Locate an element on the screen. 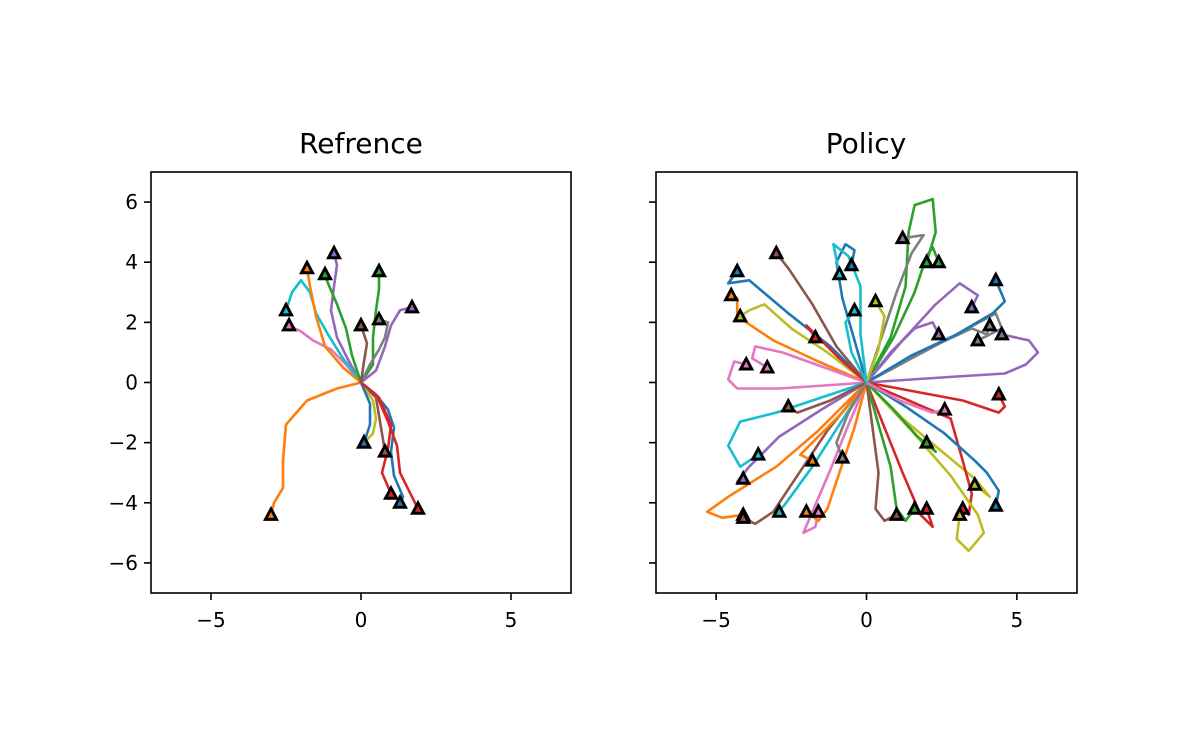  reference-ytick-label: 6 is located at coordinates (131, 202).